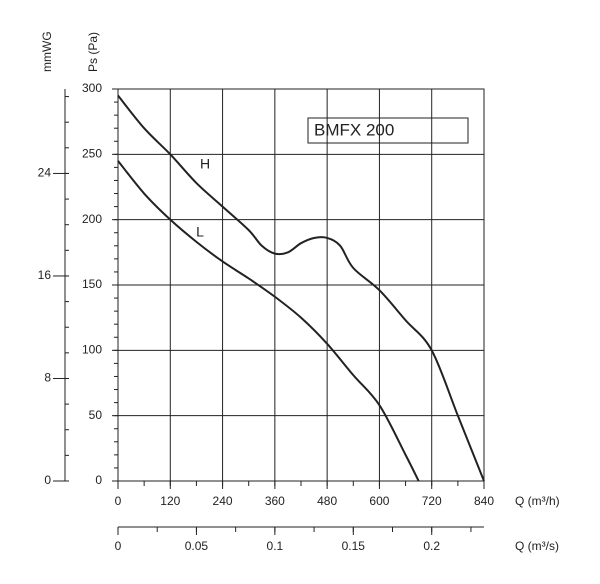  Describe the element at coordinates (118, 546) in the screenshot. I see `x2-tick-label: 0` at that location.